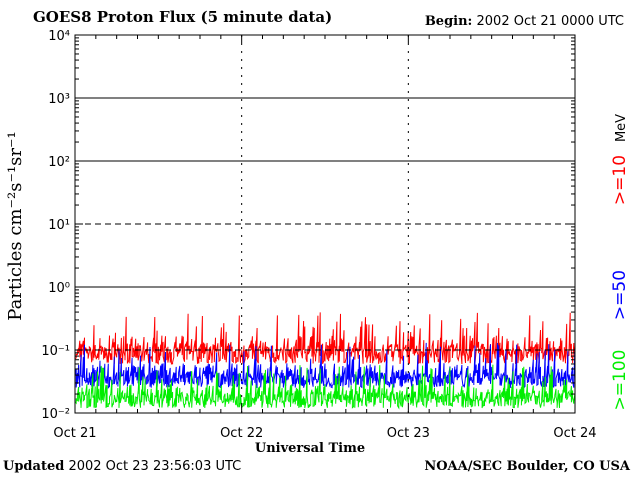 The height and width of the screenshot is (480, 640). Describe the element at coordinates (59, 162) in the screenshot. I see `y-tick-label: 10²` at that location.